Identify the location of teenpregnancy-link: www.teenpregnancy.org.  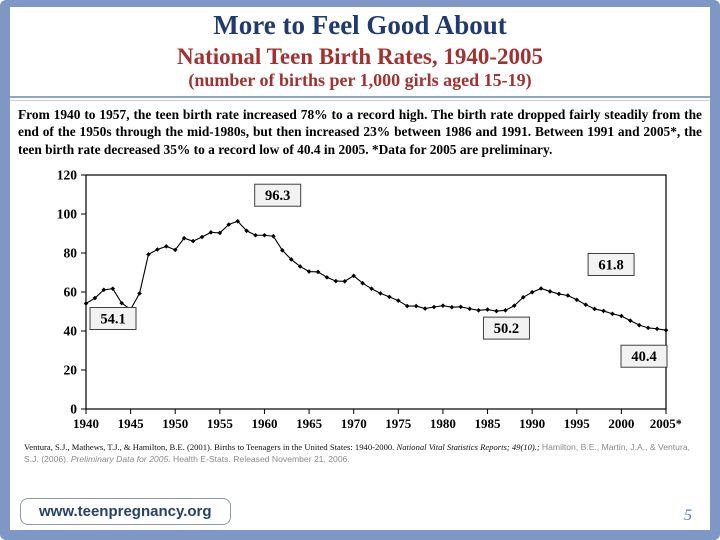
(125, 511).